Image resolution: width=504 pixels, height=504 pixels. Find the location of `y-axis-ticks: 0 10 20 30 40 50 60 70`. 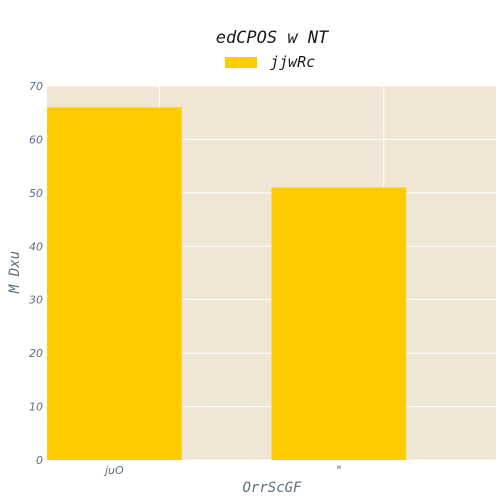

y-axis-ticks: 0 10 20 30 40 50 60 70 is located at coordinates (36, 273).